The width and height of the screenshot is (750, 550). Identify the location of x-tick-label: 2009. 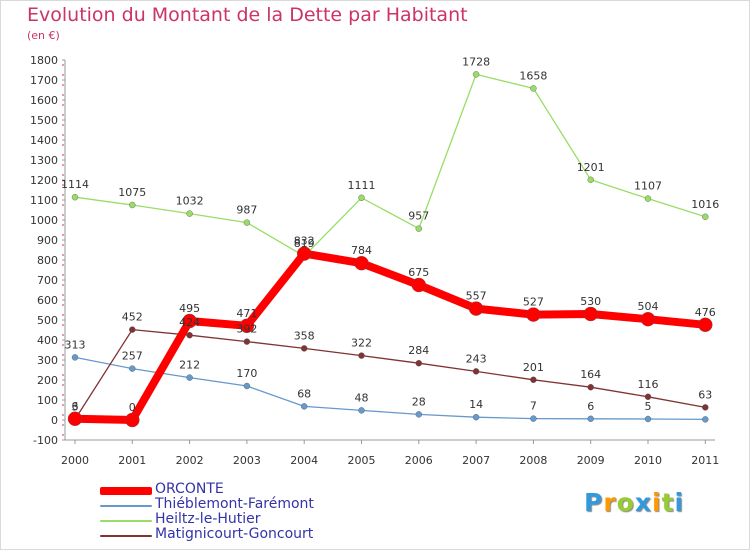
(591, 460).